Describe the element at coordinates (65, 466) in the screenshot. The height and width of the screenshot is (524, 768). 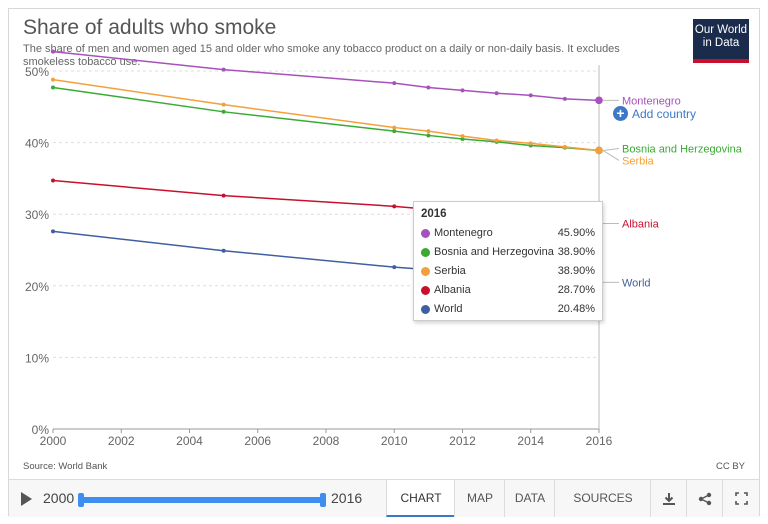
I see `source-note: Source: World Bank` at that location.